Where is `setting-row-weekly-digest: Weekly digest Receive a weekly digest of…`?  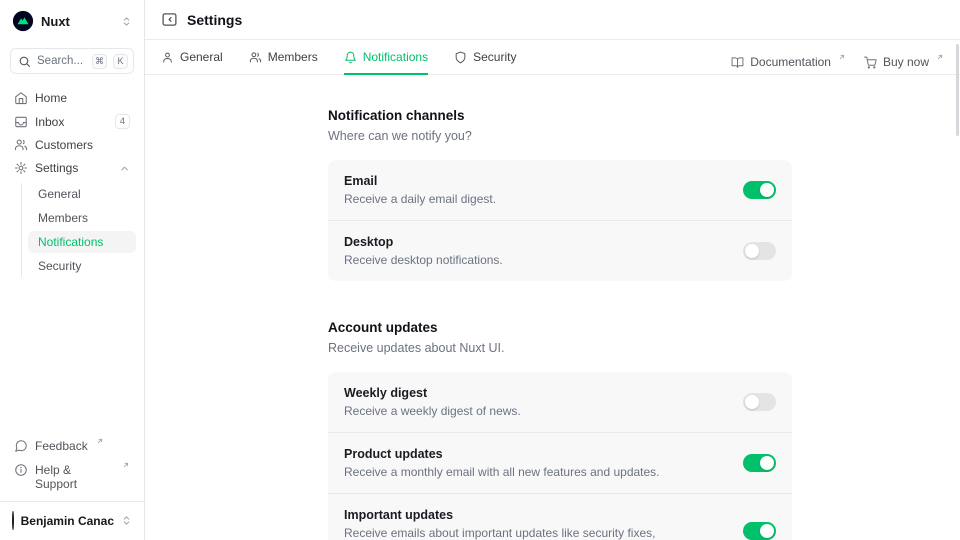 setting-row-weekly-digest: Weekly digest Receive a weekly digest of… is located at coordinates (560, 402).